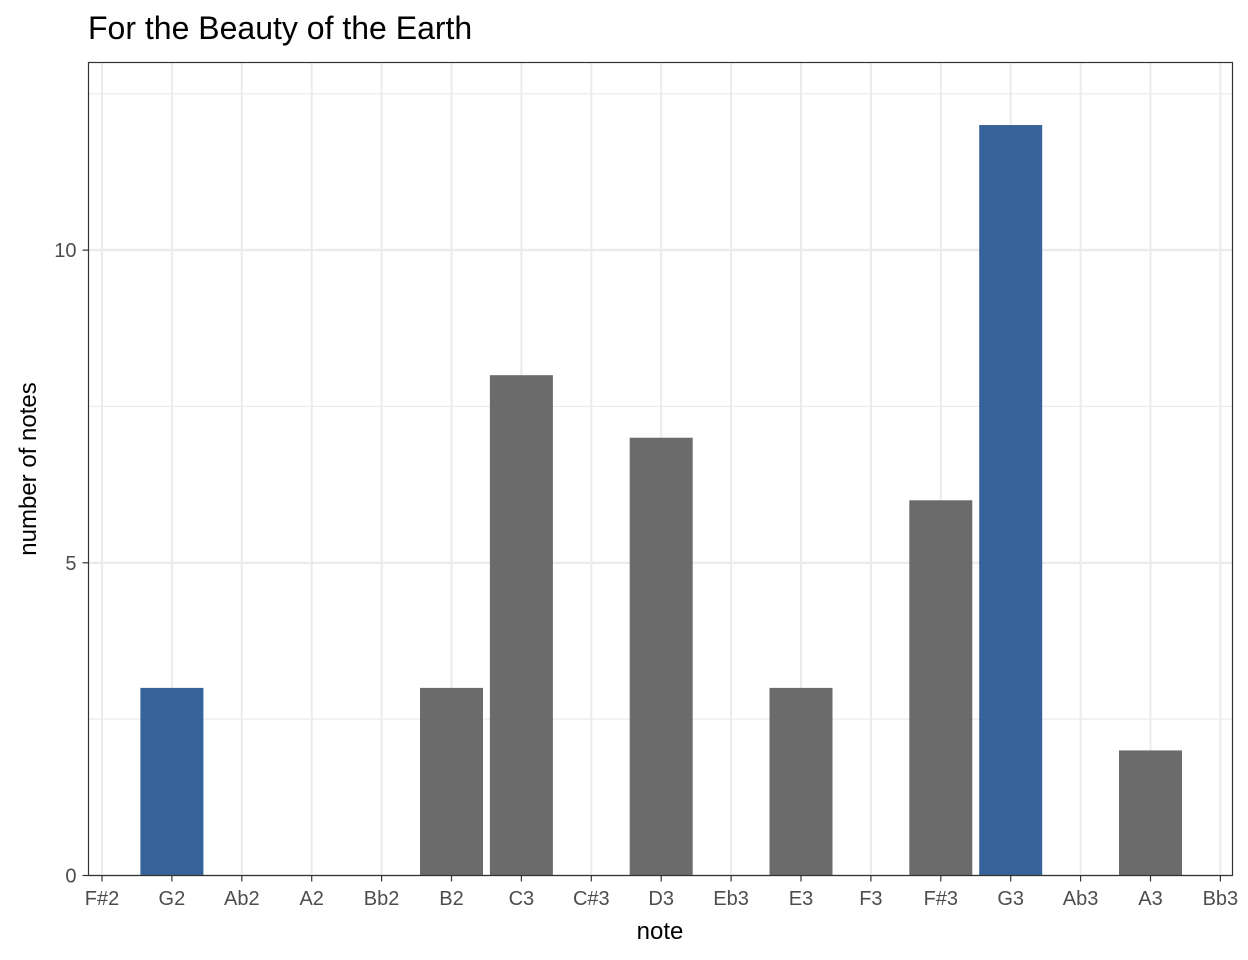 Image resolution: width=1248 pixels, height=960 pixels. I want to click on x-tick-label: F#3, so click(941, 899).